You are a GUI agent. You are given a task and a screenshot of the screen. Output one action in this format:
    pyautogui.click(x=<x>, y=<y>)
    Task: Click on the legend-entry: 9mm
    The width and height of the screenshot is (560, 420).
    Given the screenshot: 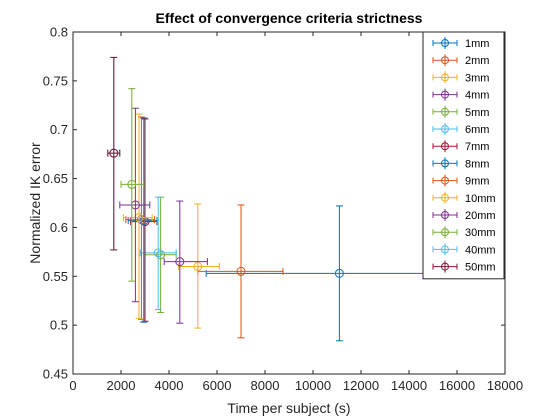 What is the action you would take?
    pyautogui.click(x=460, y=181)
    